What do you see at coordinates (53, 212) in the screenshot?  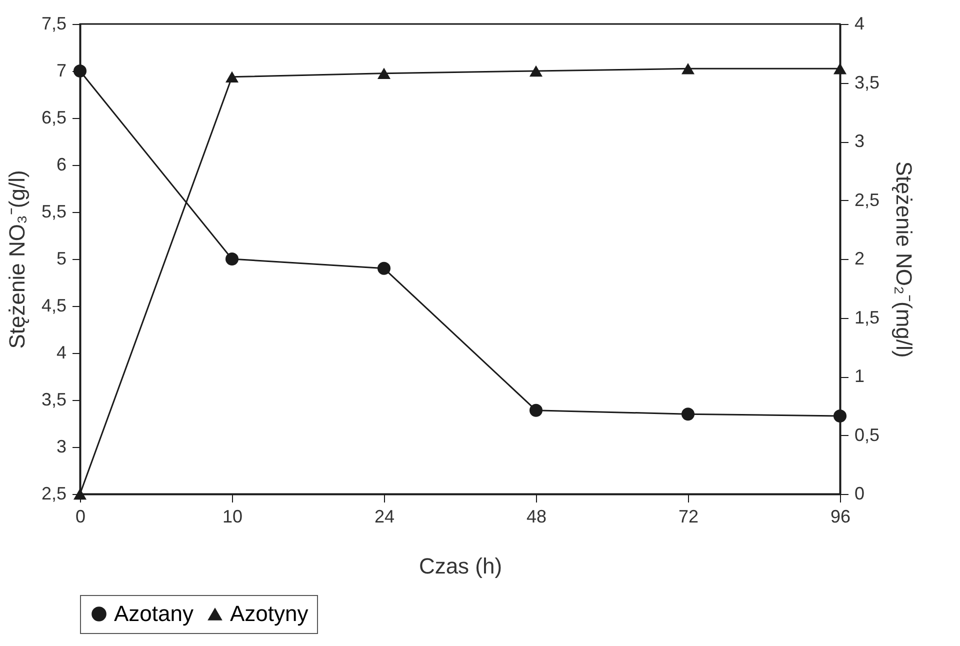 I see `y-tick-label: 5,5` at bounding box center [53, 212].